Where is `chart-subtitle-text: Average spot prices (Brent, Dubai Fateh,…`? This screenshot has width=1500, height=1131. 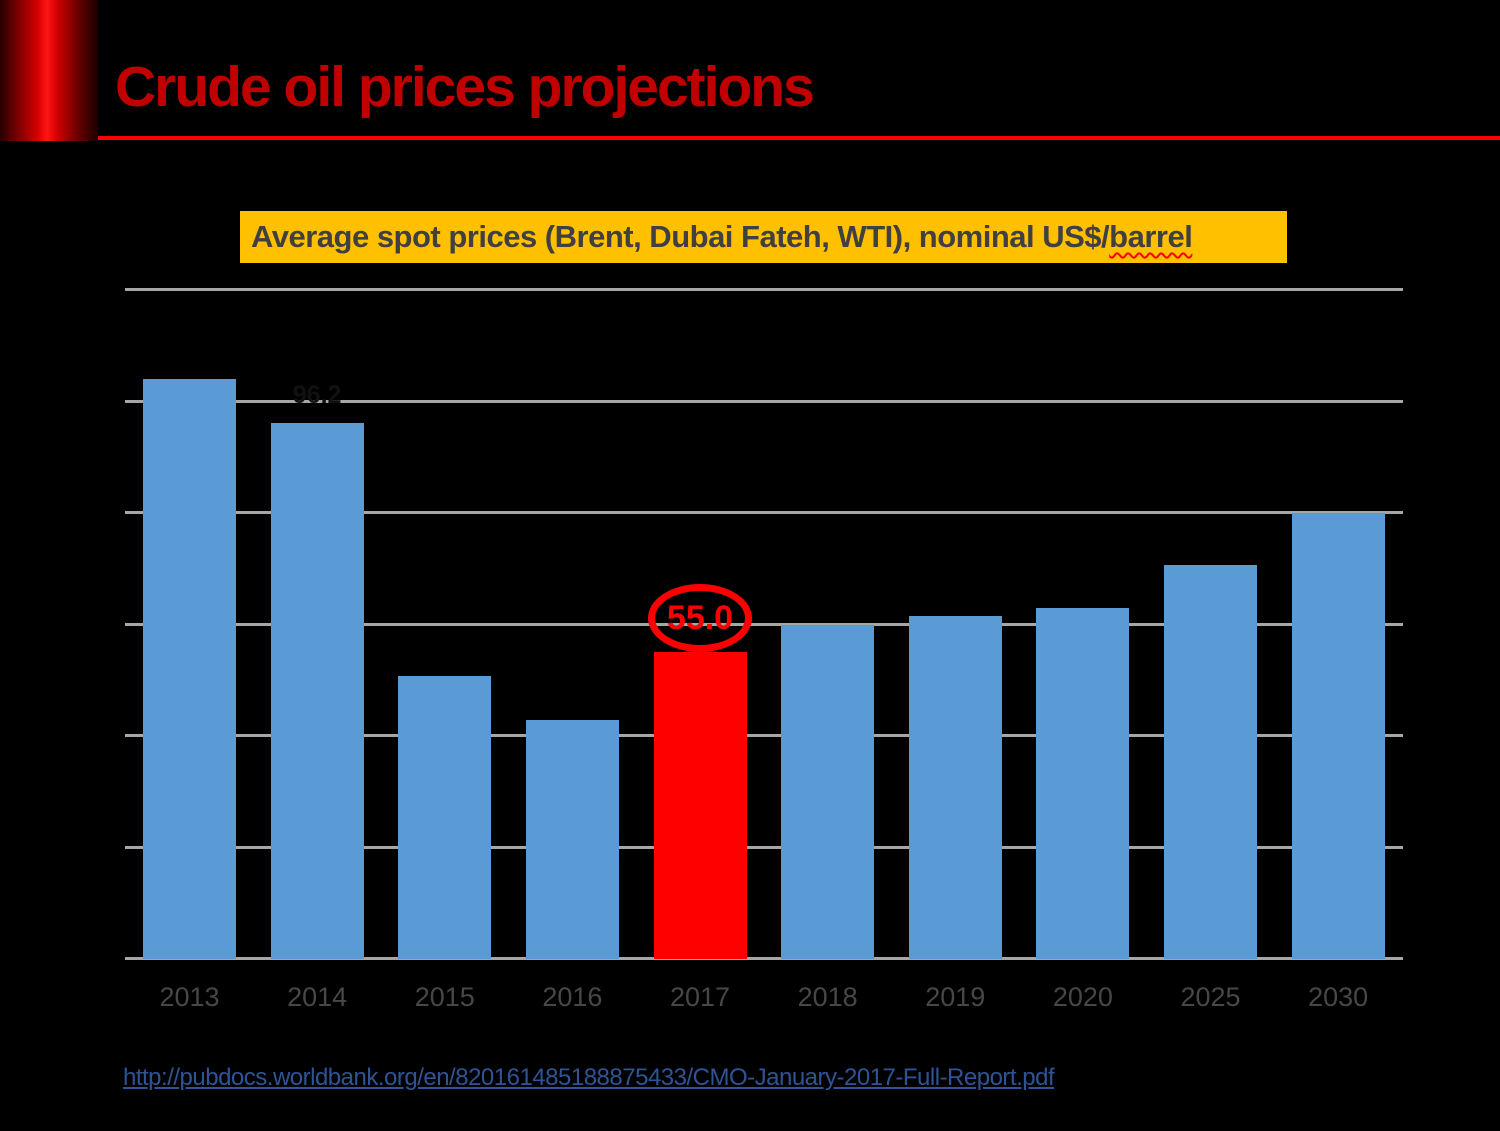
chart-subtitle-text: Average spot prices (Brent, Dubai Fateh,… is located at coordinates (680, 236).